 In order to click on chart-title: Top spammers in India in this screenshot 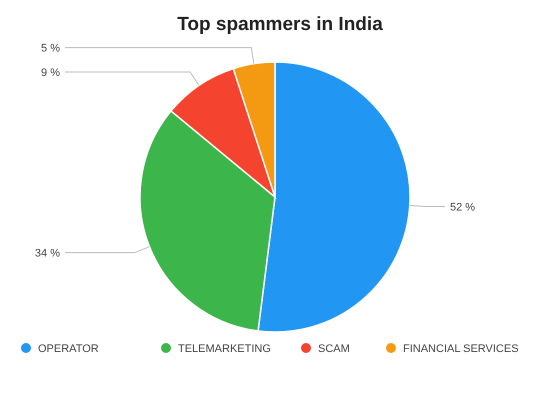, I will do `click(280, 24)`.